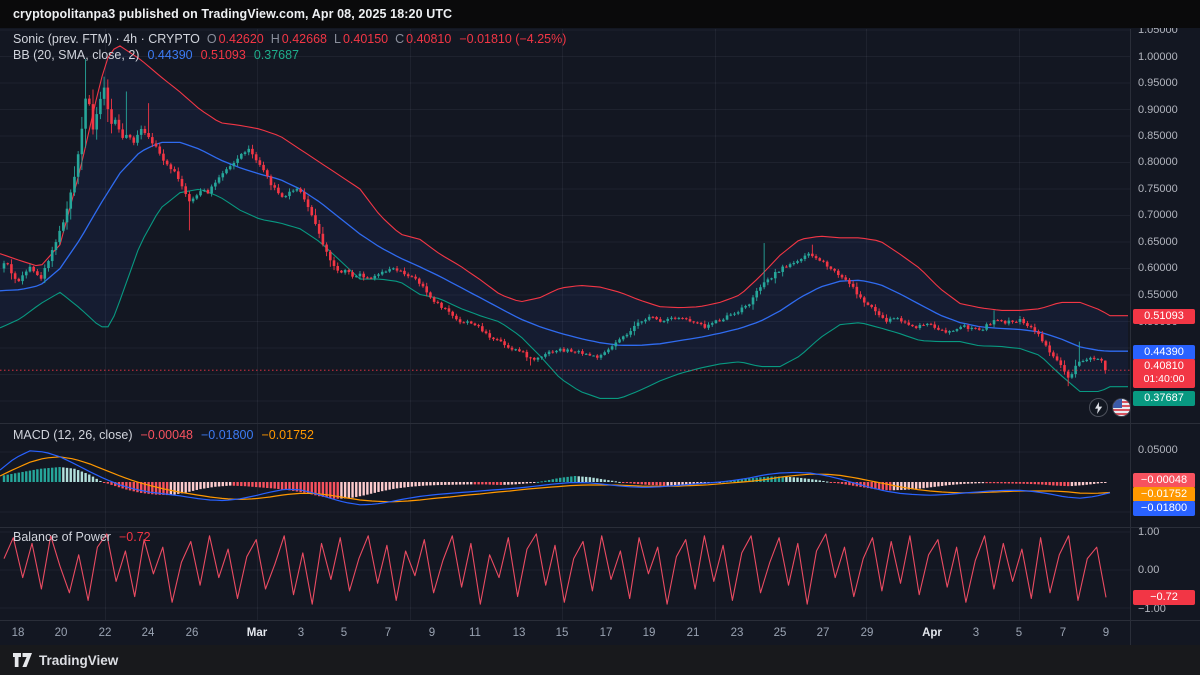 The height and width of the screenshot is (675, 1200). What do you see at coordinates (241, 39) in the screenshot?
I see `open-value: 0.42620` at bounding box center [241, 39].